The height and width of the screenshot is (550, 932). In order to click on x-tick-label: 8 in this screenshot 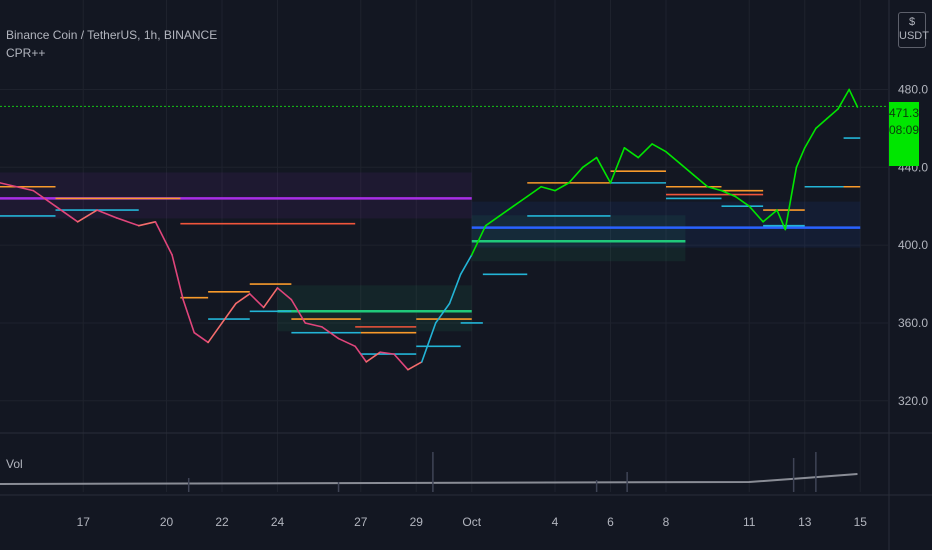, I will do `click(666, 522)`.